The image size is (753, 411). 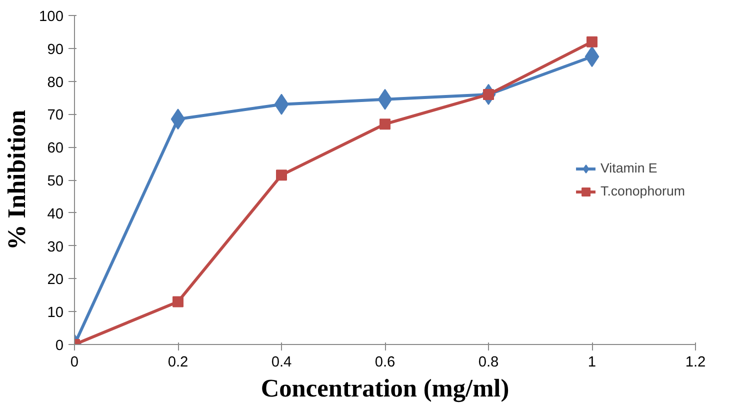 What do you see at coordinates (55, 116) in the screenshot?
I see `y-tick-label: 70` at bounding box center [55, 116].